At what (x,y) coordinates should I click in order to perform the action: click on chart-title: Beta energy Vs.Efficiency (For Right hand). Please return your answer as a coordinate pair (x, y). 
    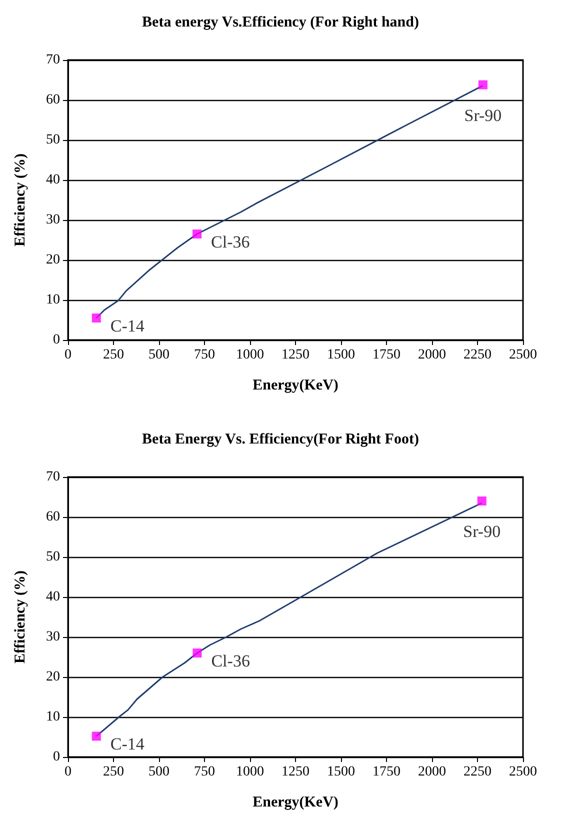
    Looking at the image, I should click on (280, 22).